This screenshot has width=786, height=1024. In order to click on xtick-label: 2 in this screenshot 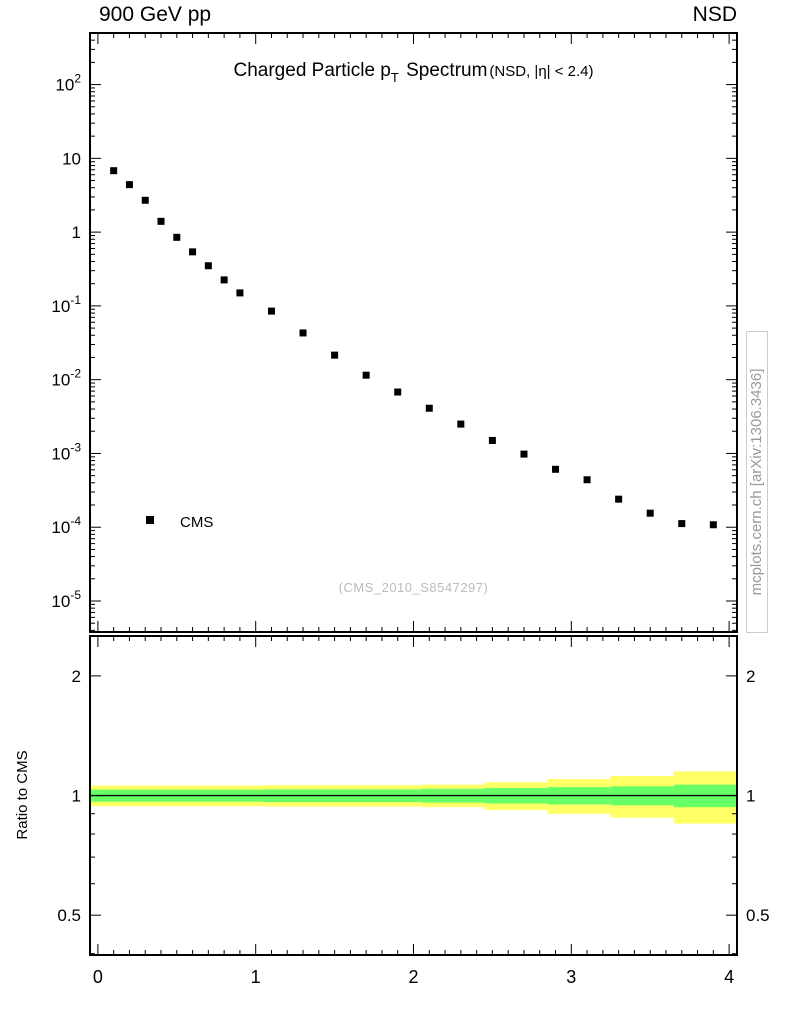, I will do `click(413, 977)`.